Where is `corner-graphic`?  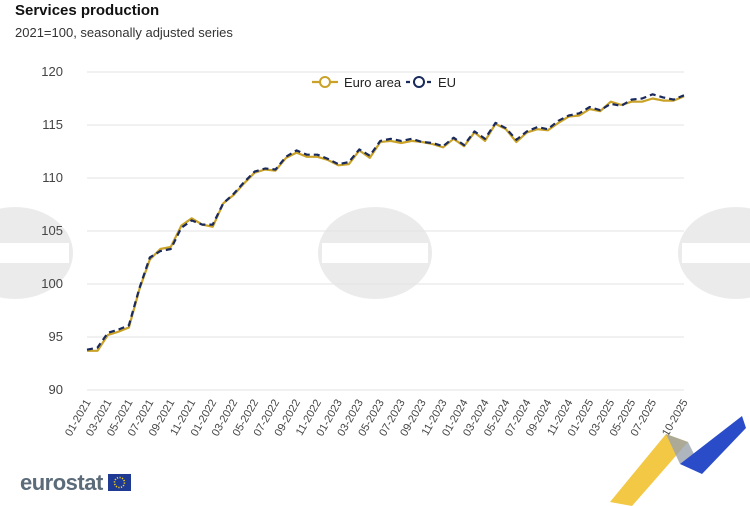
corner-graphic is located at coordinates (678, 461).